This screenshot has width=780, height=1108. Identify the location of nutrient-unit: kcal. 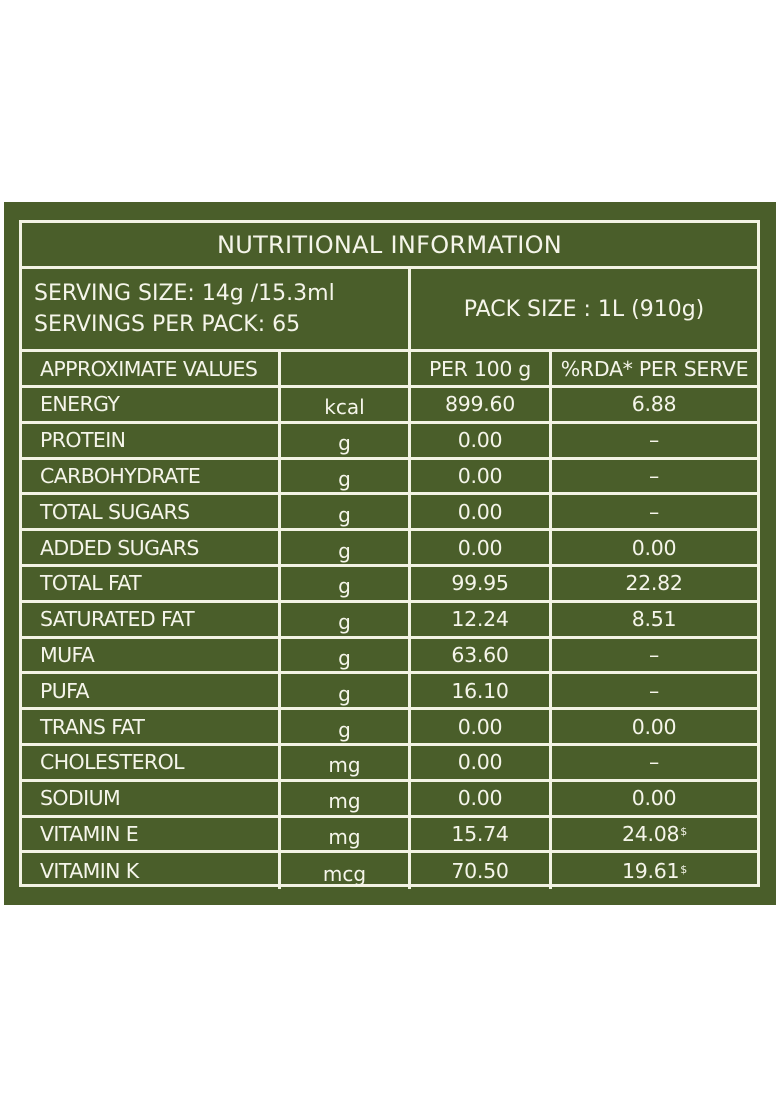
(343, 404).